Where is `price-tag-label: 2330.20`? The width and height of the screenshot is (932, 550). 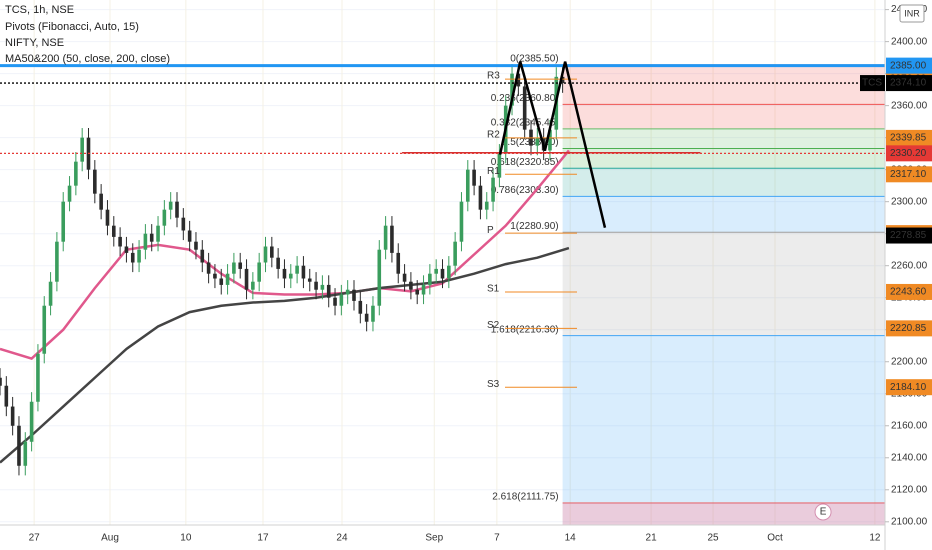 price-tag-label: 2330.20 is located at coordinates (908, 153).